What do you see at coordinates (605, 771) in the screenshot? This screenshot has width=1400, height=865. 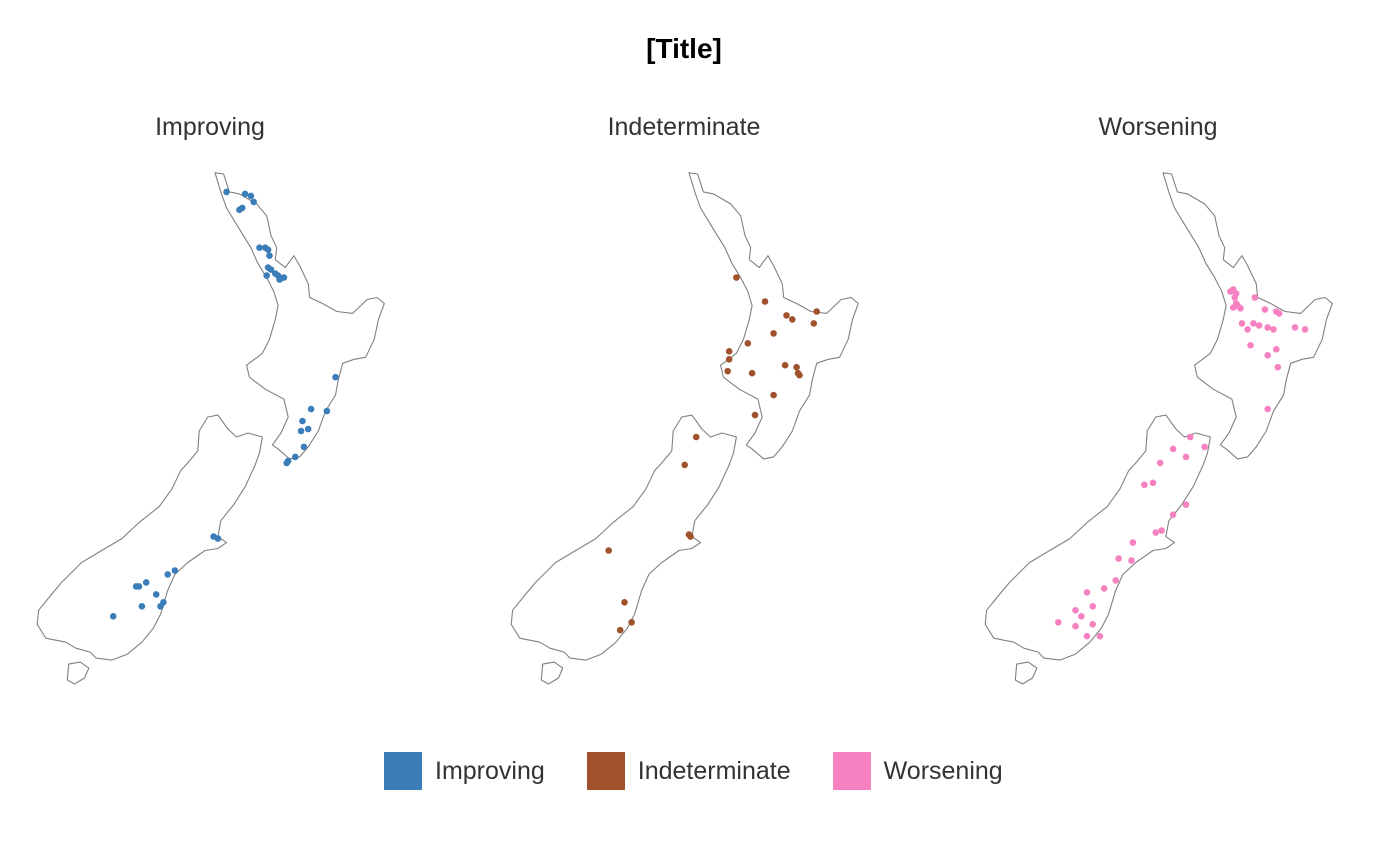 I see `legend-swatch-indeterminate` at bounding box center [605, 771].